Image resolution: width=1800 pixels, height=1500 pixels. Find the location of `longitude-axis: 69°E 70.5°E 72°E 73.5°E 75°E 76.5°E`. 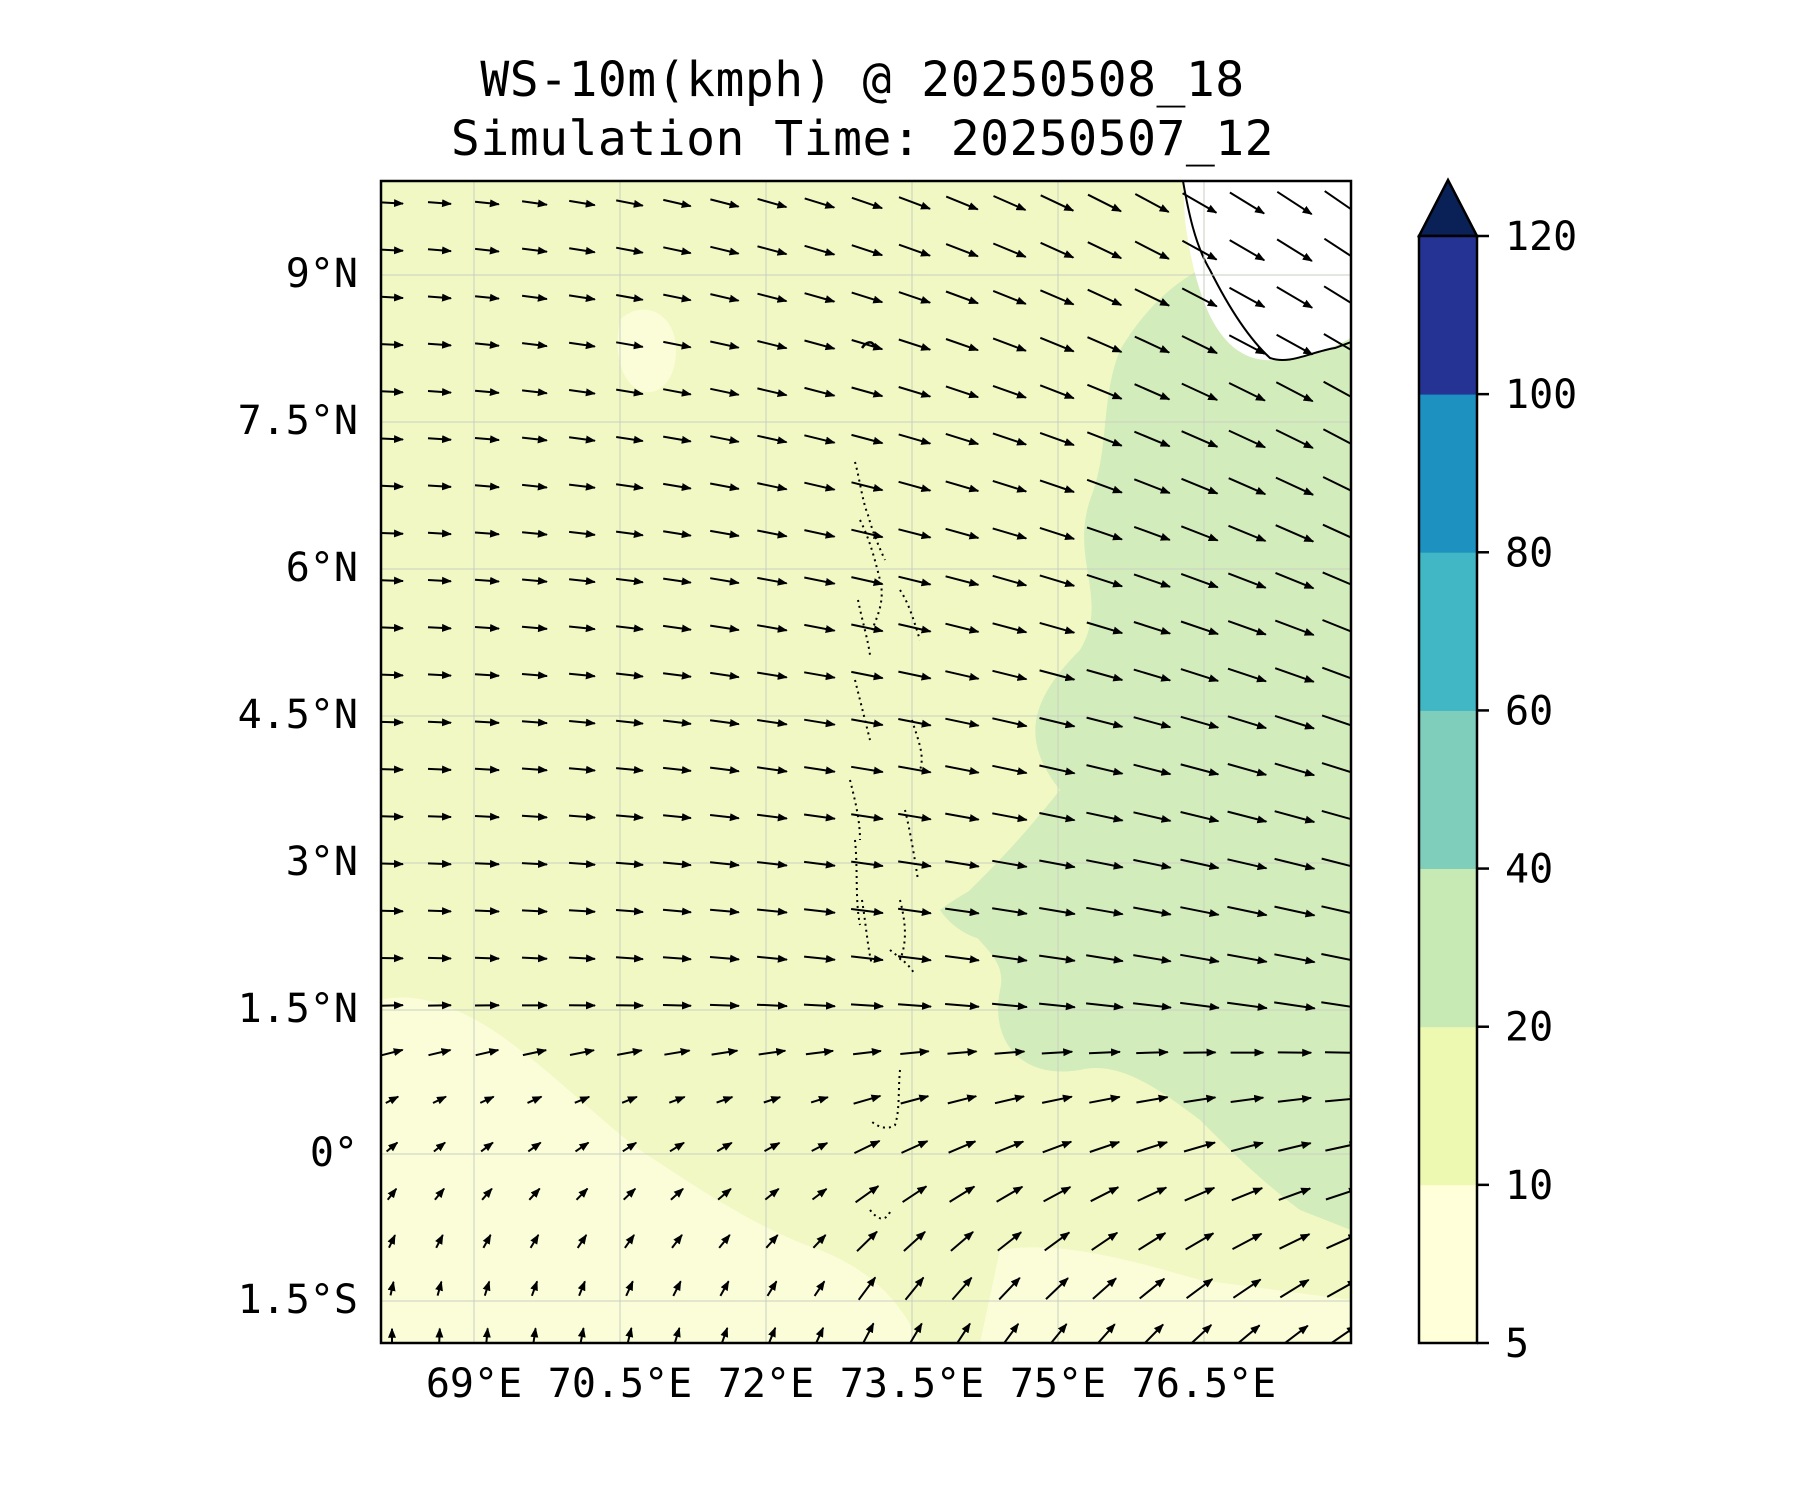

longitude-axis: 69°E 70.5°E 72°E 73.5°E 75°E 76.5°E is located at coordinates (851, 1384).